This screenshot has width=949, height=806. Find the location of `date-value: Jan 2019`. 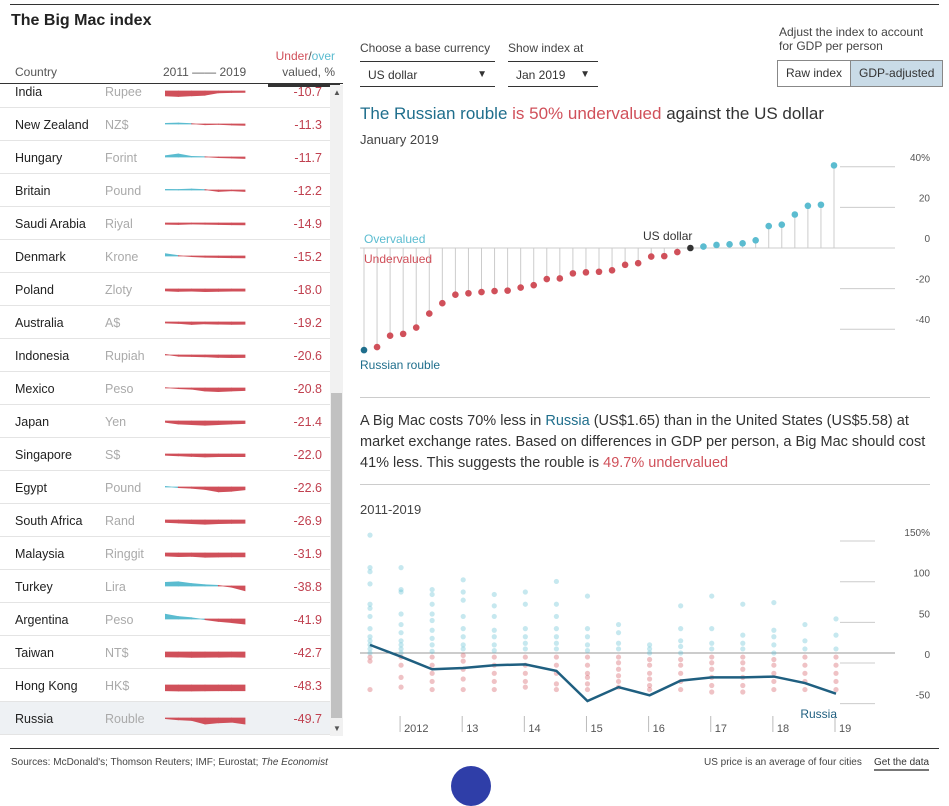

date-value: Jan 2019 is located at coordinates (541, 75).